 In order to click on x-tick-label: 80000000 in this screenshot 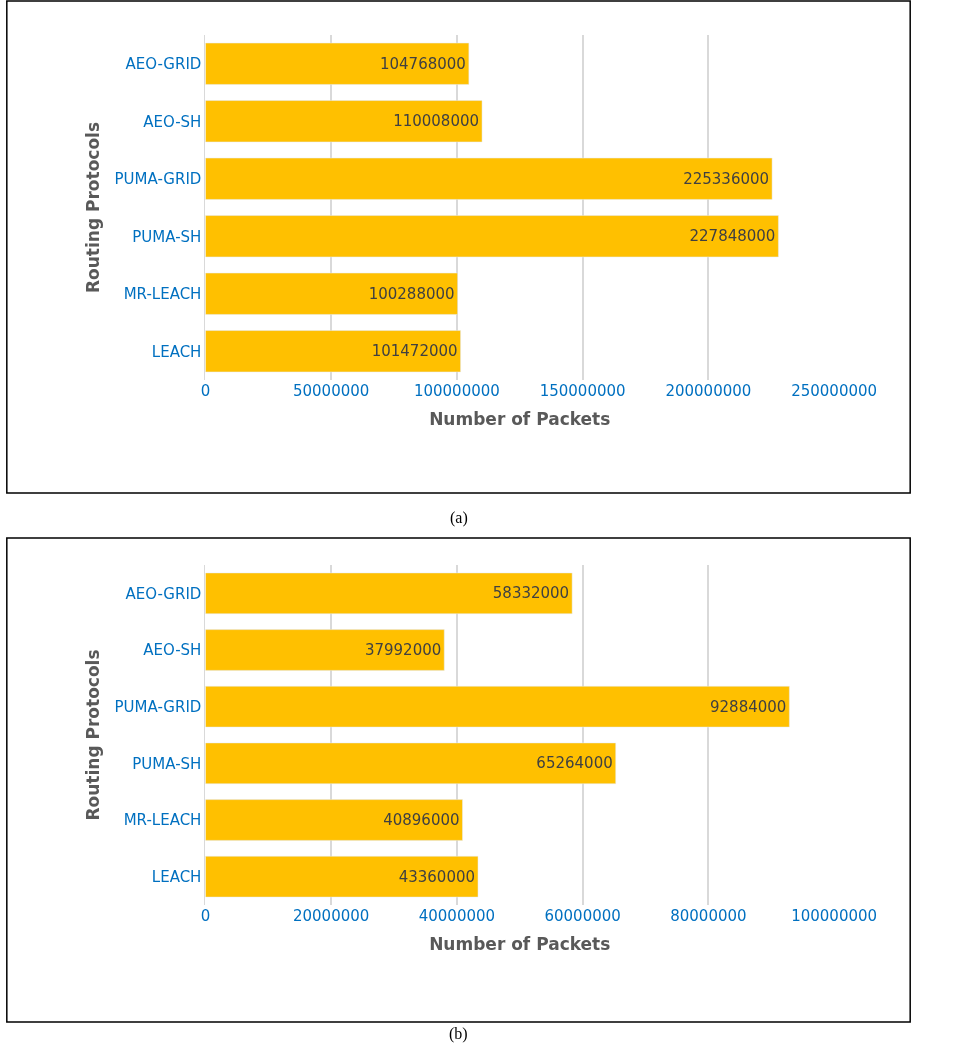, I will do `click(708, 916)`.